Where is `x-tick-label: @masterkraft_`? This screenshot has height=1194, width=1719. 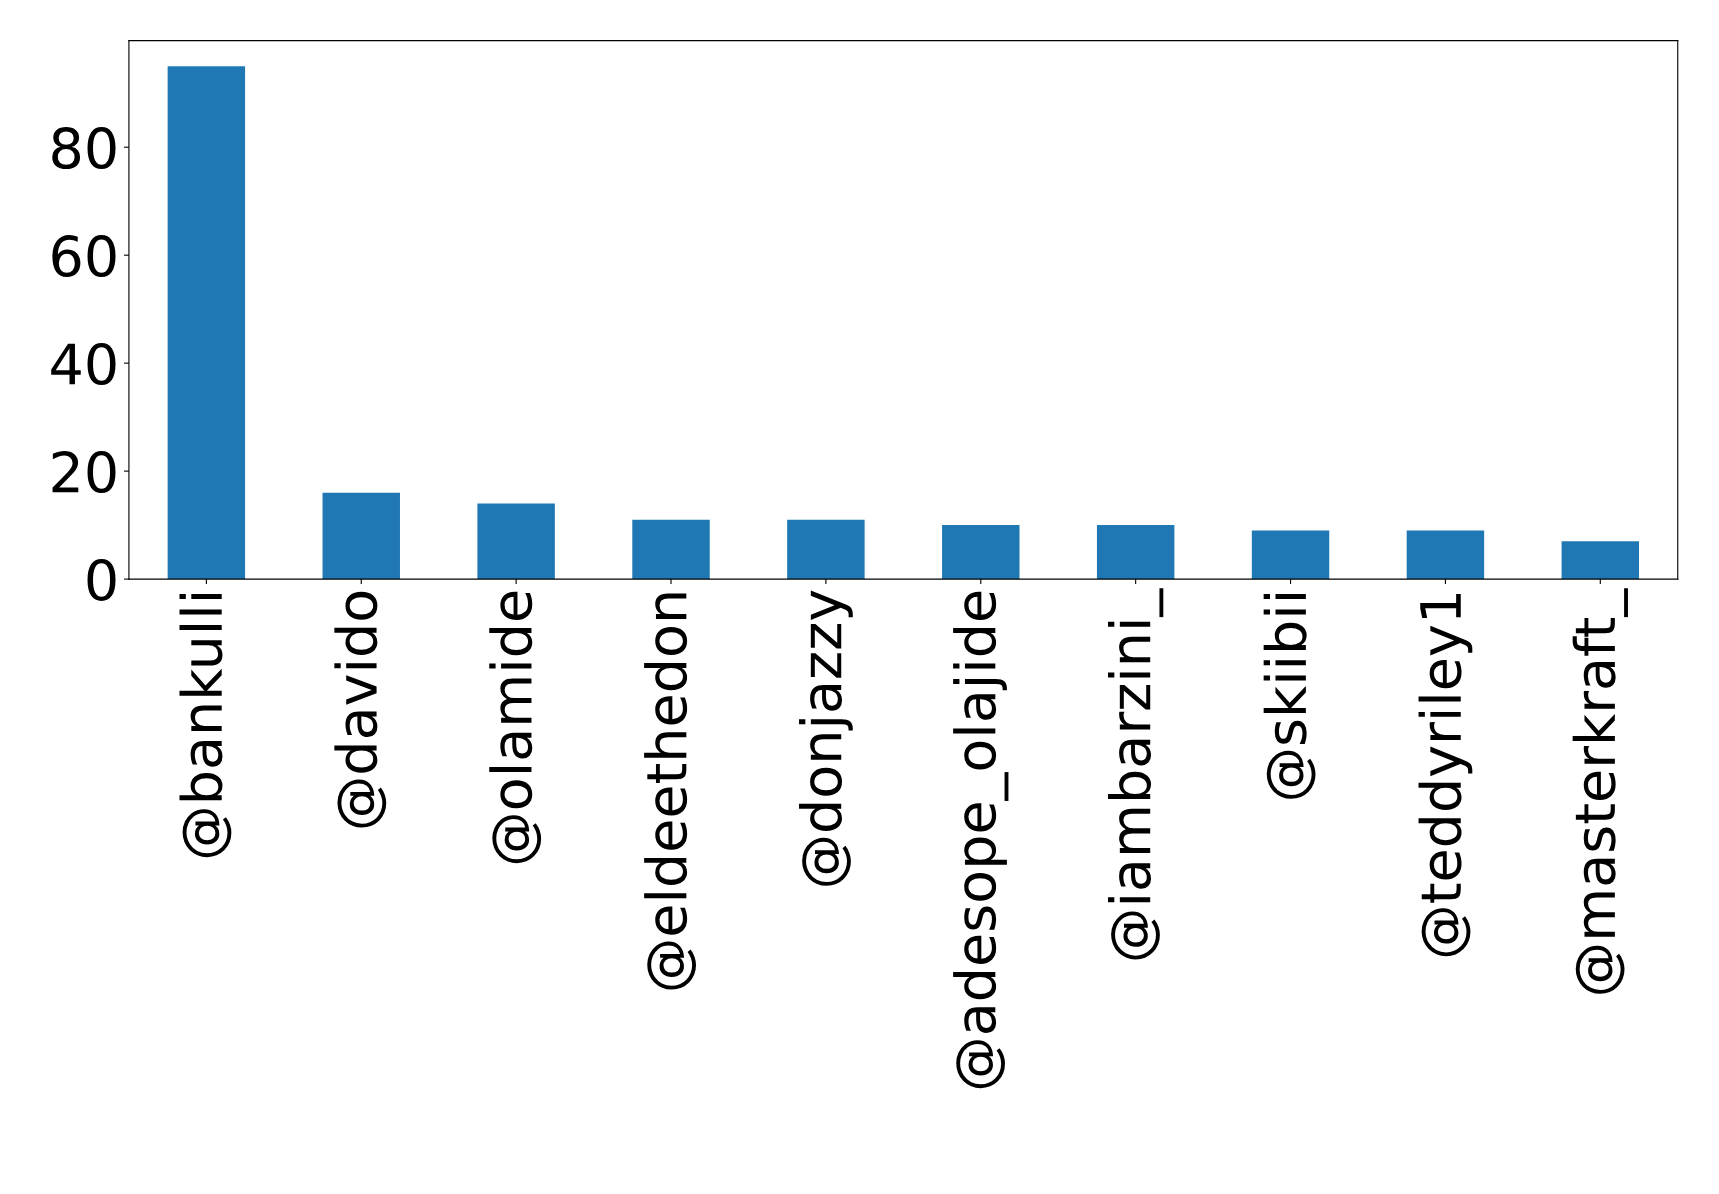
x-tick-label: @masterkraft_ is located at coordinates (1600, 791).